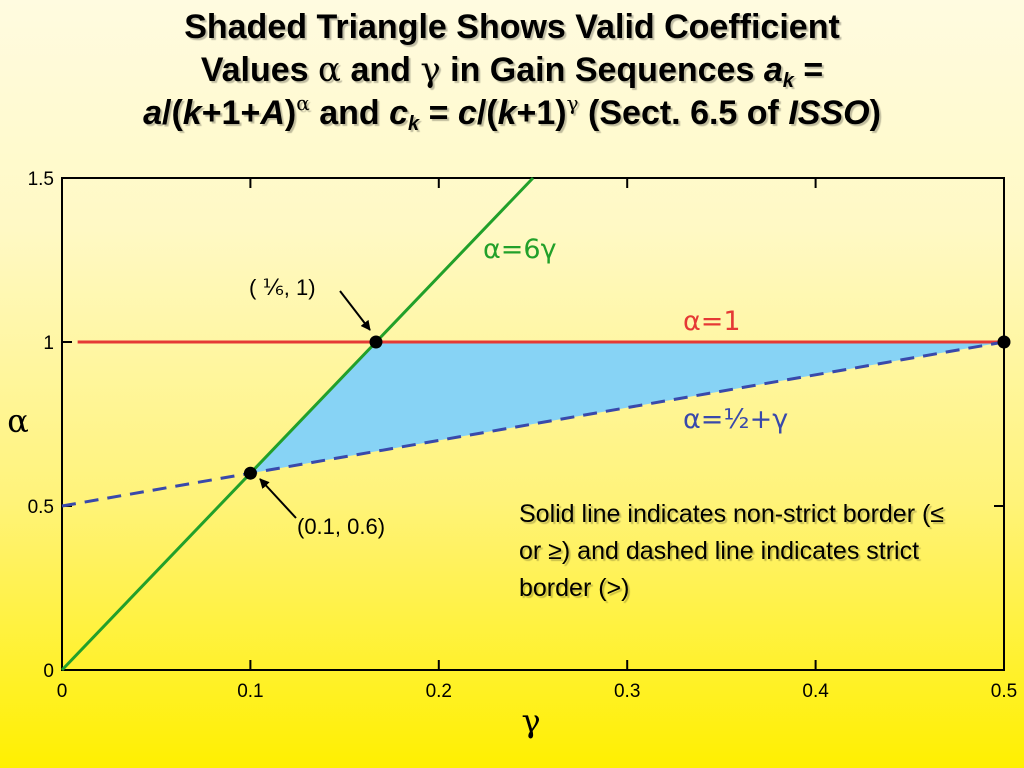 The width and height of the screenshot is (1024, 768). I want to click on title-line-1-text: Shaded Triangle Shows Valid Coefficient, so click(512, 27).